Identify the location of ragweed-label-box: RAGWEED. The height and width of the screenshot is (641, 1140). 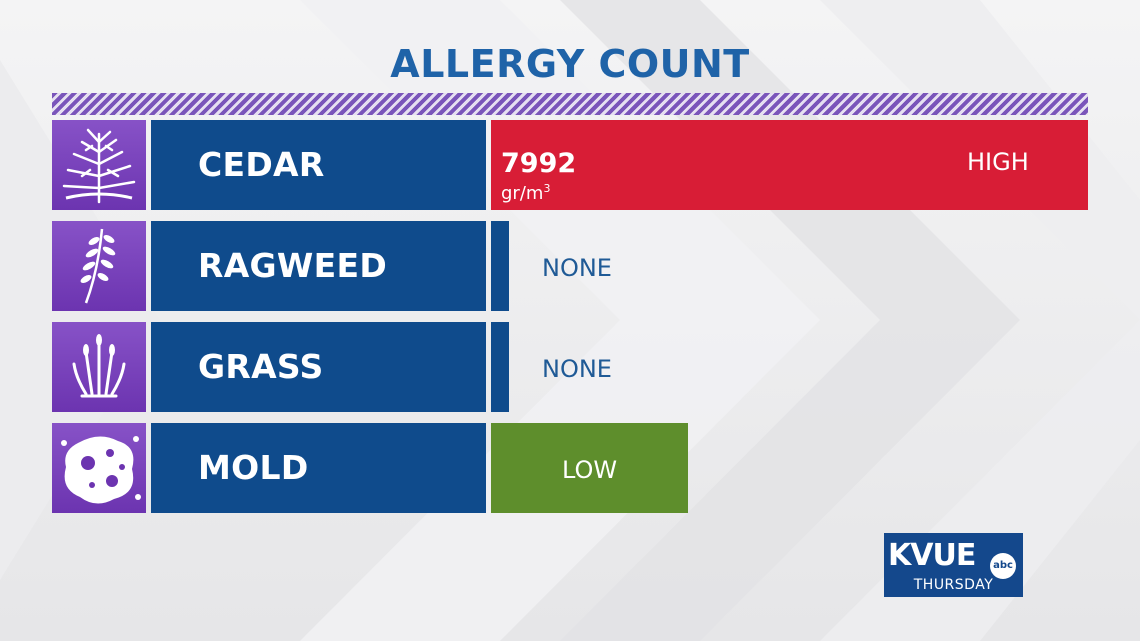
(318, 266).